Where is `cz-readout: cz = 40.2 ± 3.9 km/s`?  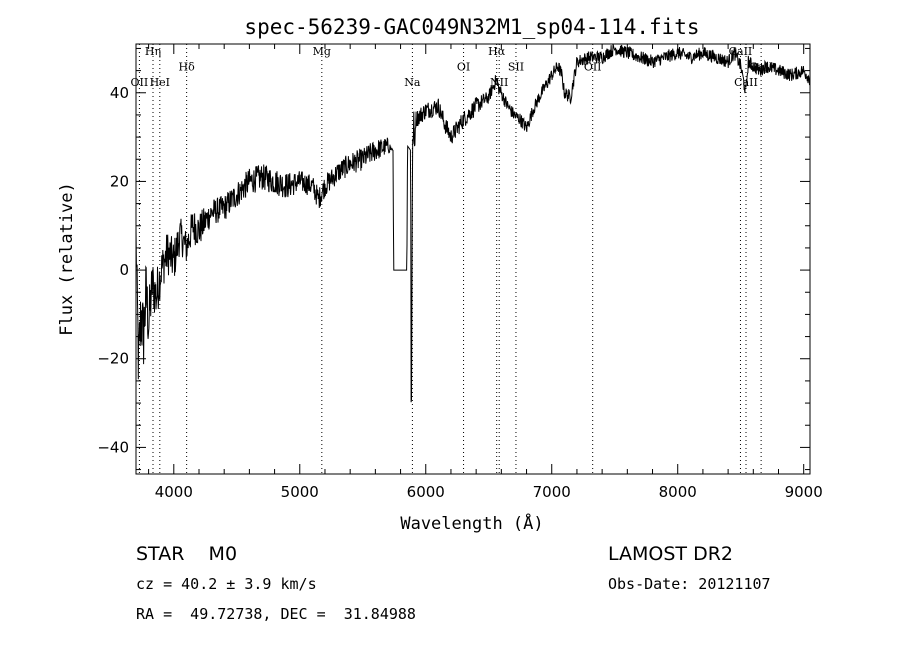
cz-readout: cz = 40.2 ± 3.9 km/s is located at coordinates (226, 584).